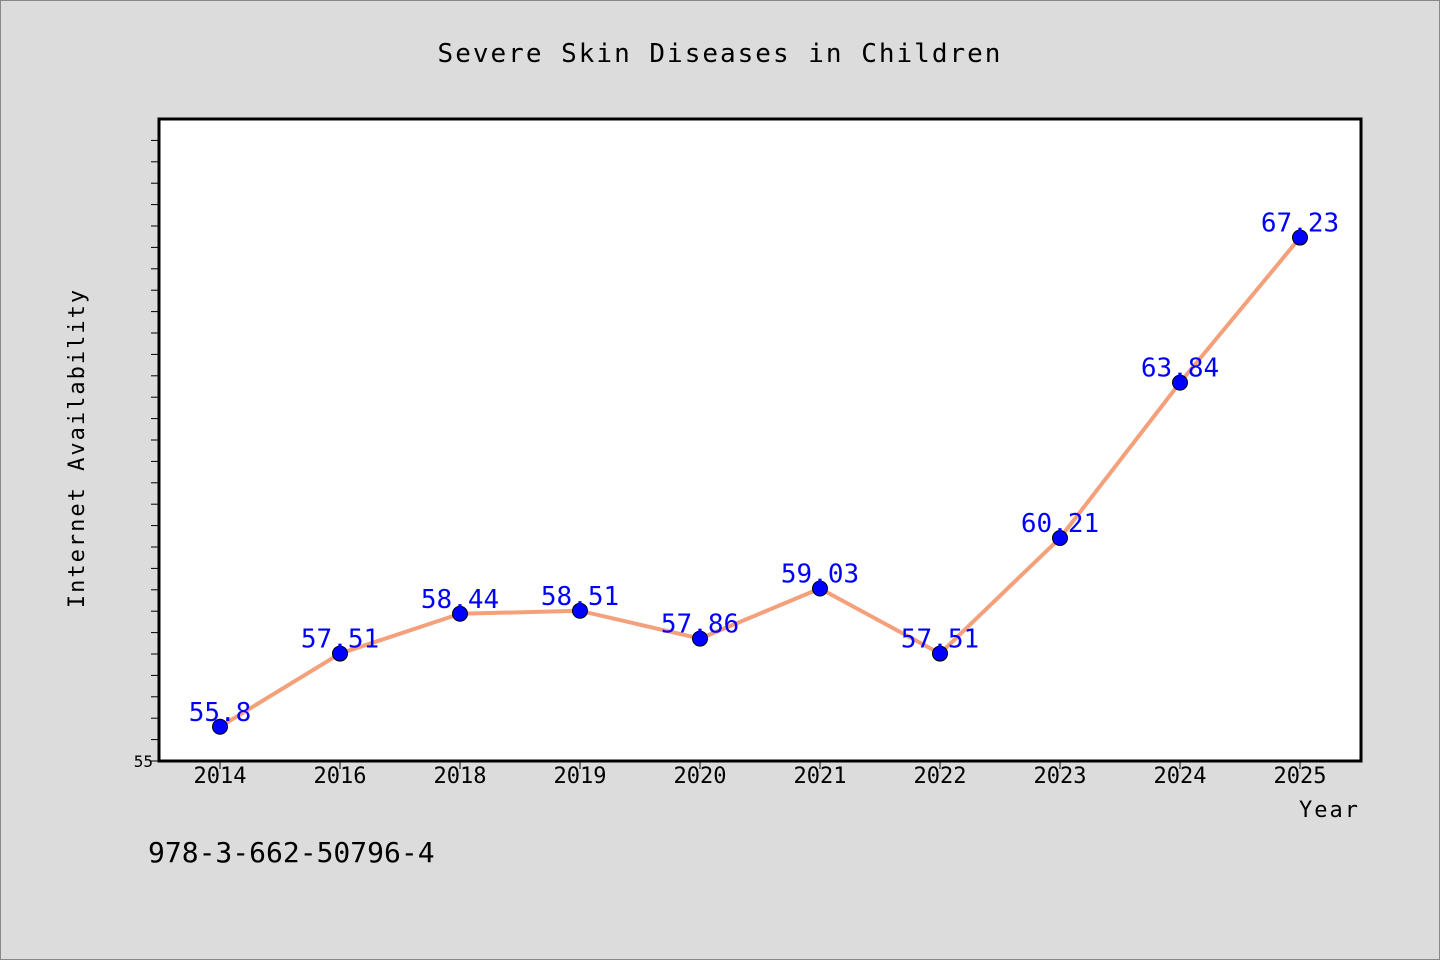  What do you see at coordinates (460, 776) in the screenshot?
I see `x-tick-label: 2018` at bounding box center [460, 776].